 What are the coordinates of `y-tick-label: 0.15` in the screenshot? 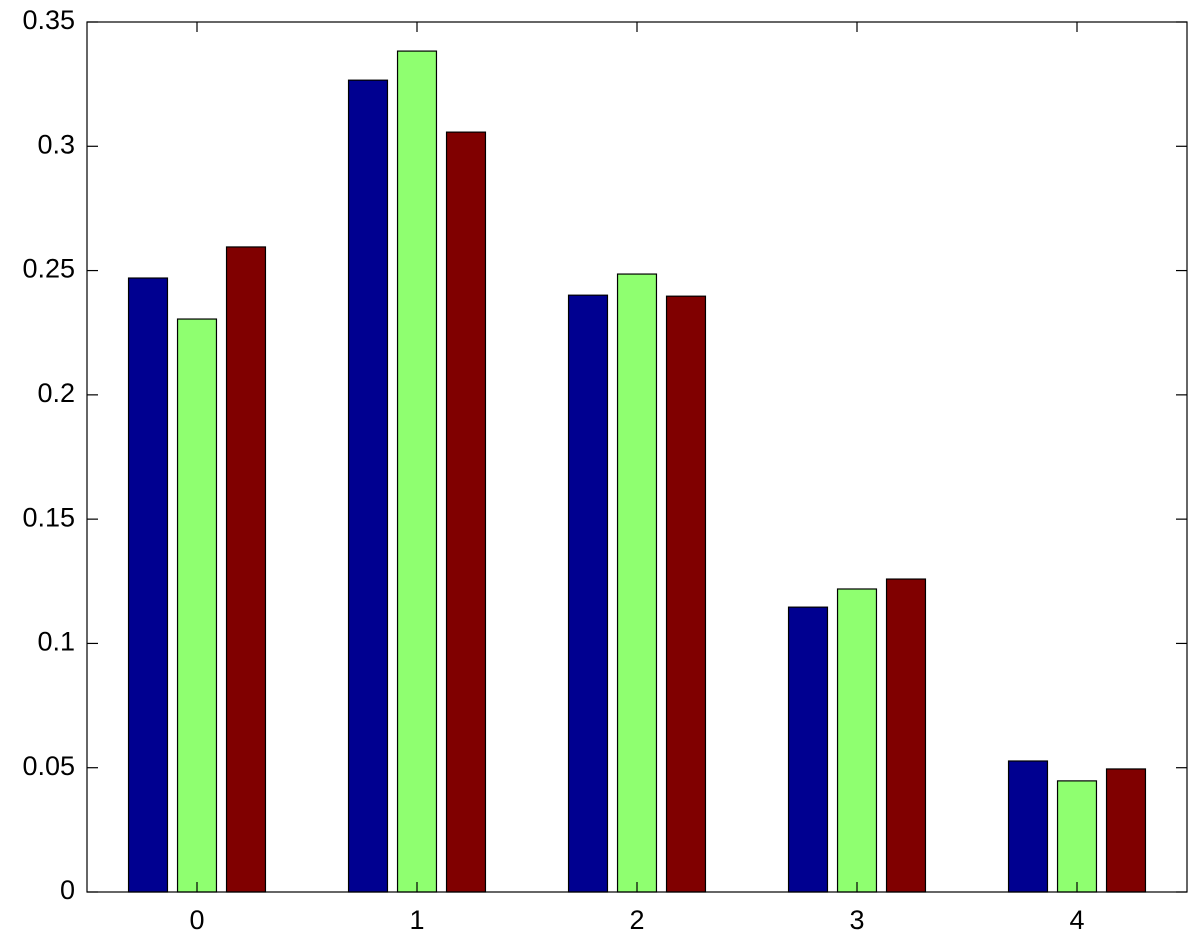 It's located at (48, 517).